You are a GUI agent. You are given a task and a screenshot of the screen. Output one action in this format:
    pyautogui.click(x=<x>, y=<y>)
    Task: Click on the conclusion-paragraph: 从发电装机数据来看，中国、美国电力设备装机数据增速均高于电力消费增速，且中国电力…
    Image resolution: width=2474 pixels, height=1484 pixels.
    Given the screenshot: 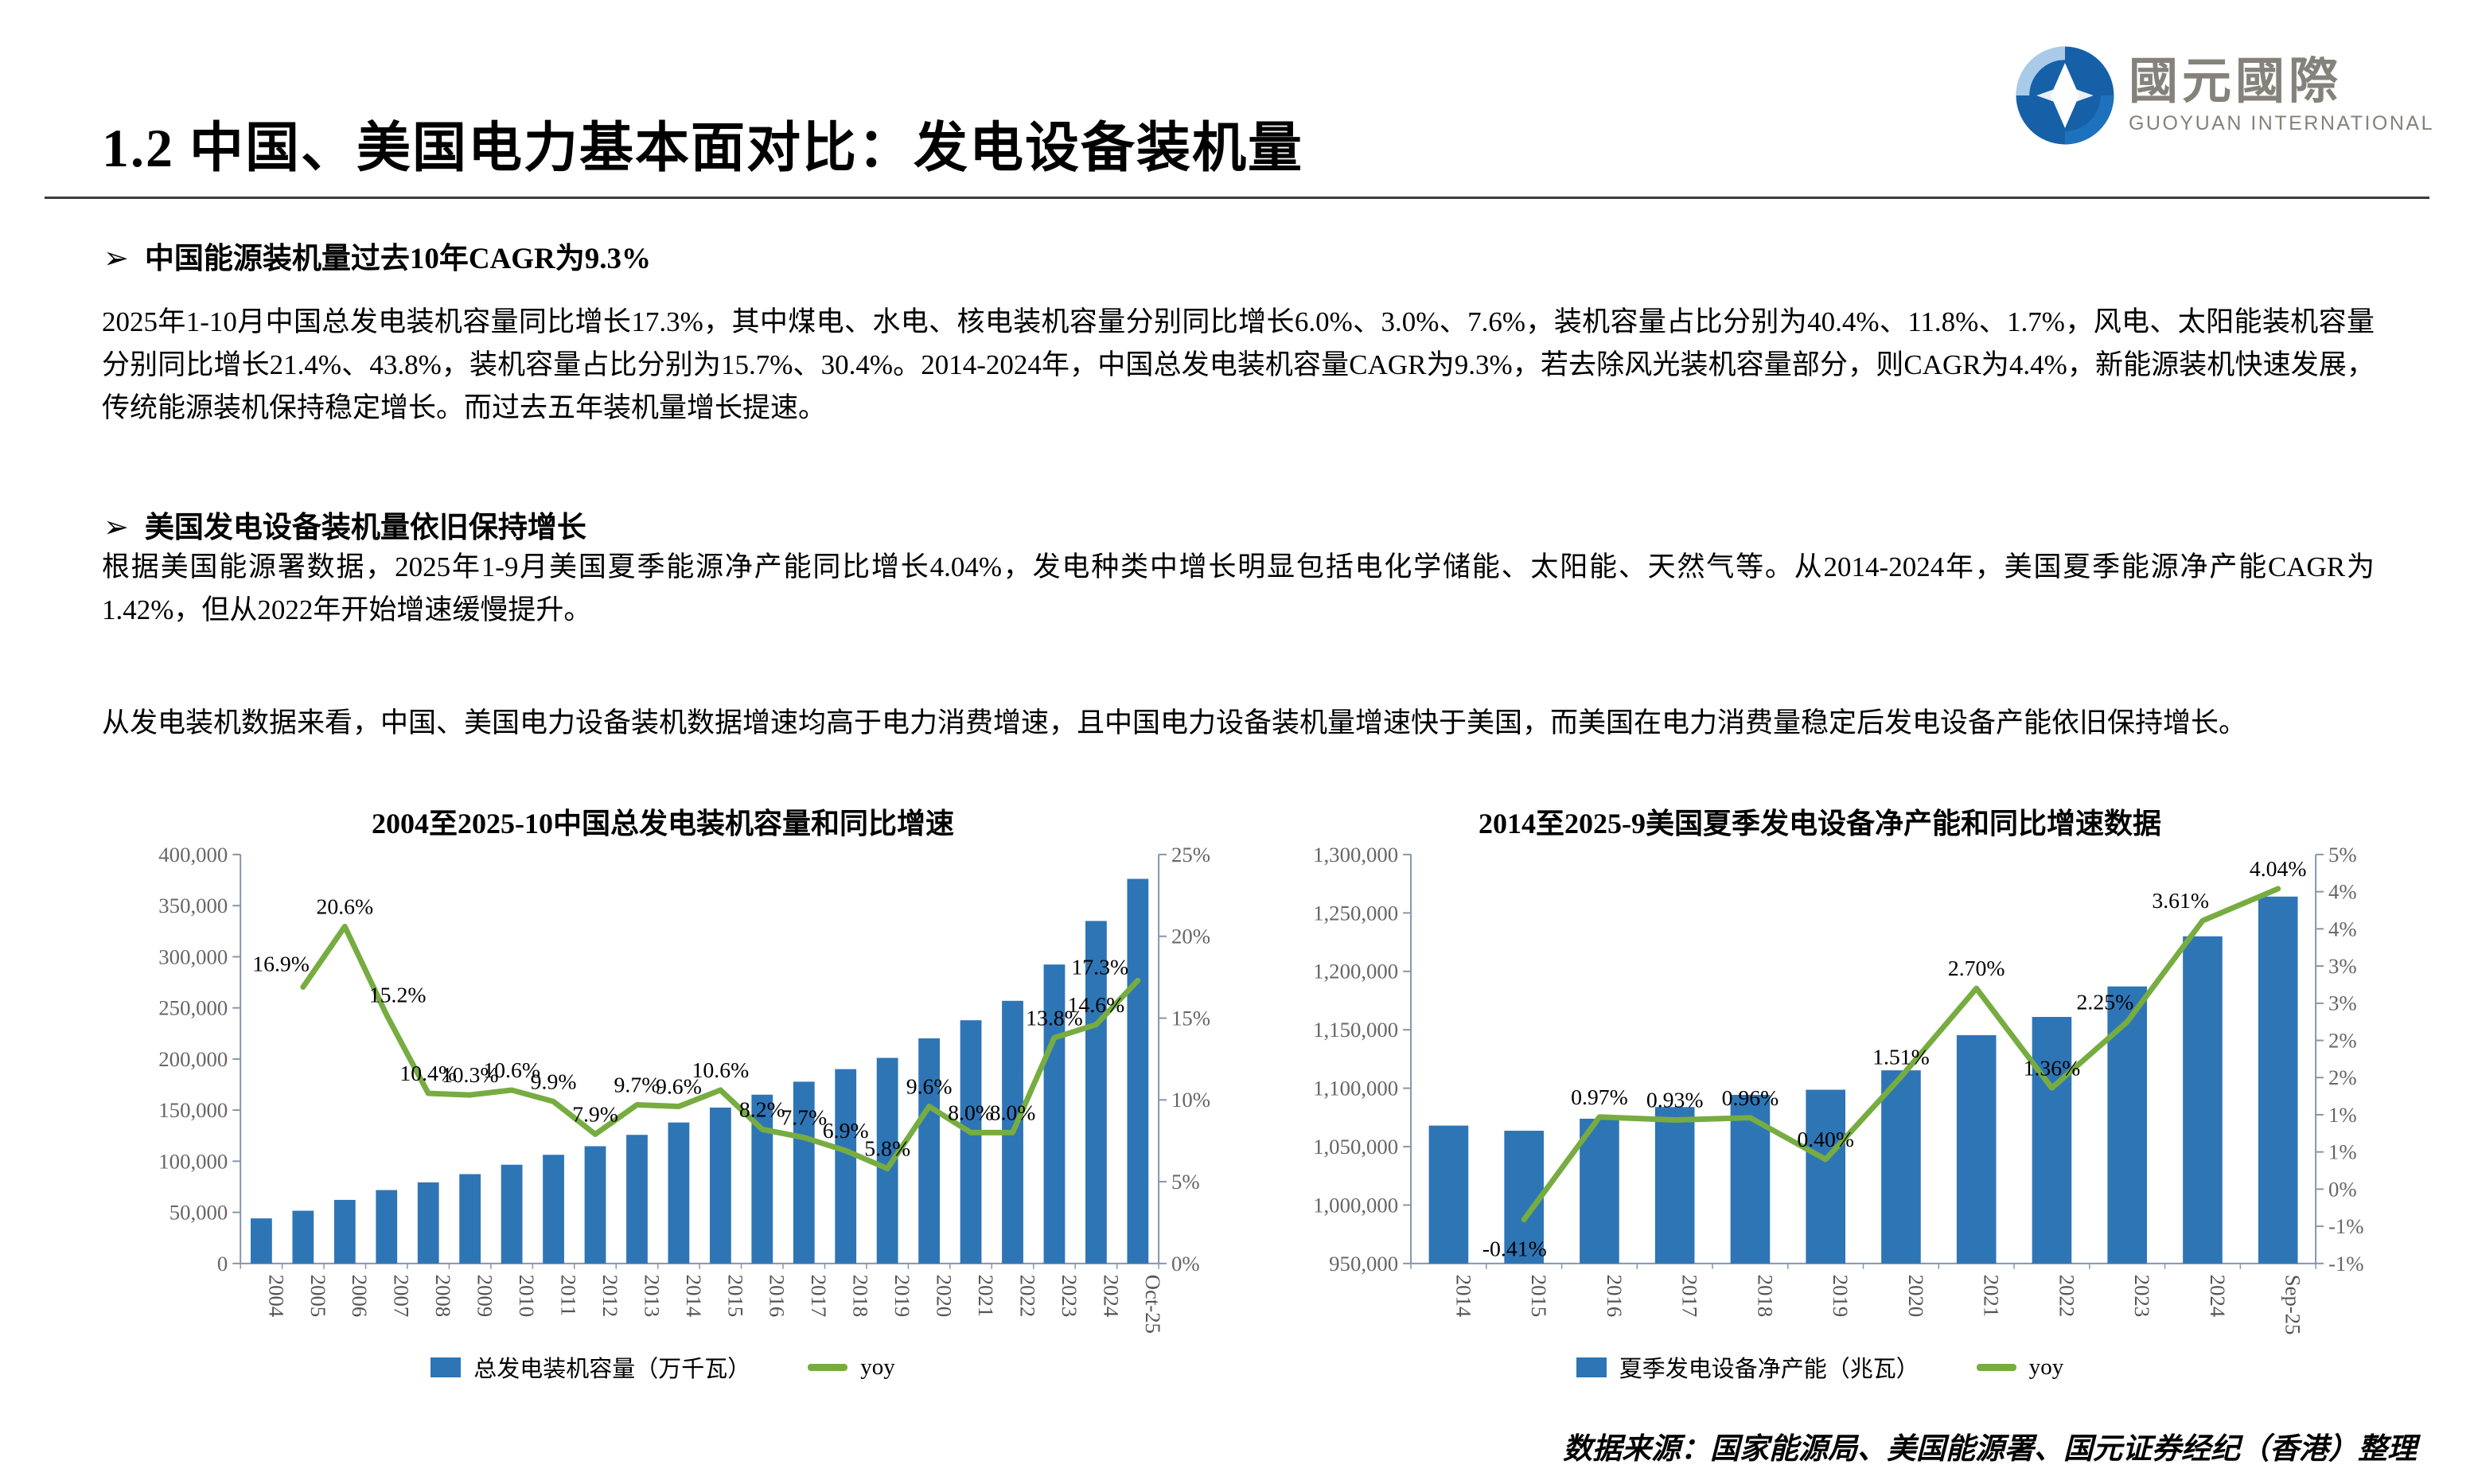 What is the action you would take?
    pyautogui.click(x=1175, y=722)
    